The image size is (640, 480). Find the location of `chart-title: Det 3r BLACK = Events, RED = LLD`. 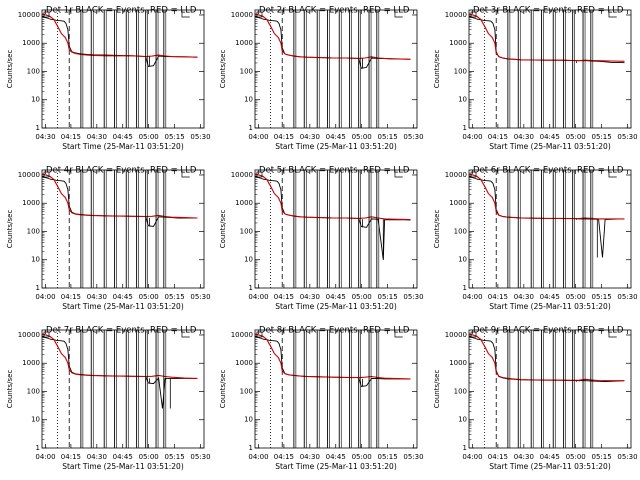

chart-title: Det 3r BLACK = Events, RED = LLD is located at coordinates (548, 11).